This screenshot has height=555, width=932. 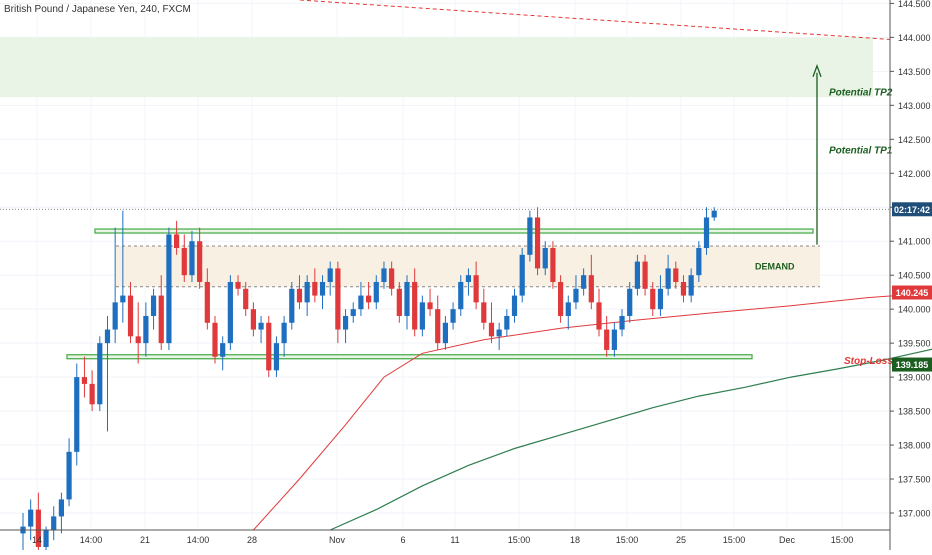 I want to click on time-axis-label: 18, so click(x=575, y=540).